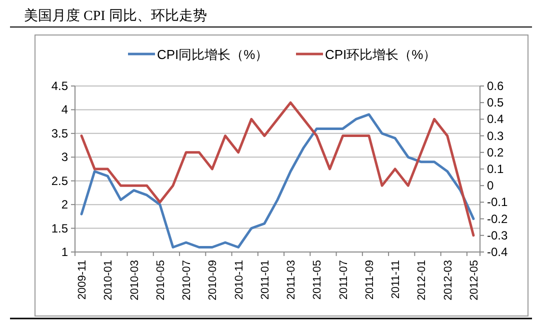  What do you see at coordinates (292, 280) in the screenshot?
I see `x-tick-label: 2011-03` at bounding box center [292, 280].